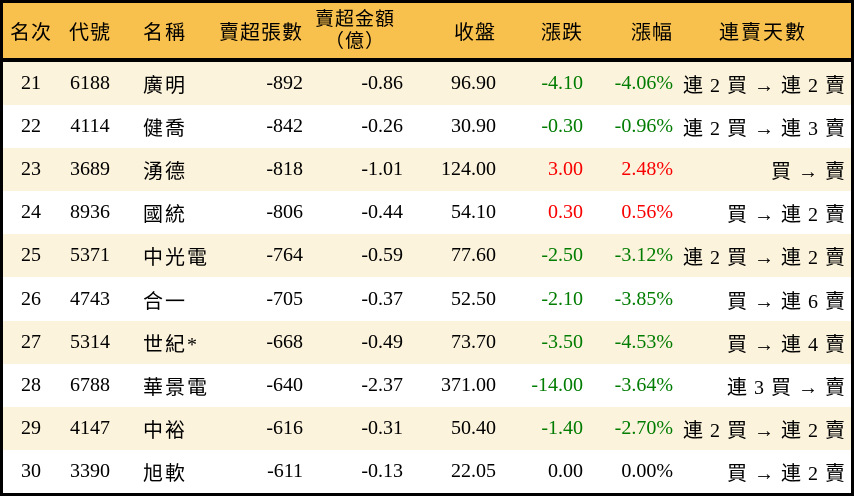 The image size is (854, 496). Describe the element at coordinates (165, 473) in the screenshot. I see `stock-name-cell: 旭軟` at that location.